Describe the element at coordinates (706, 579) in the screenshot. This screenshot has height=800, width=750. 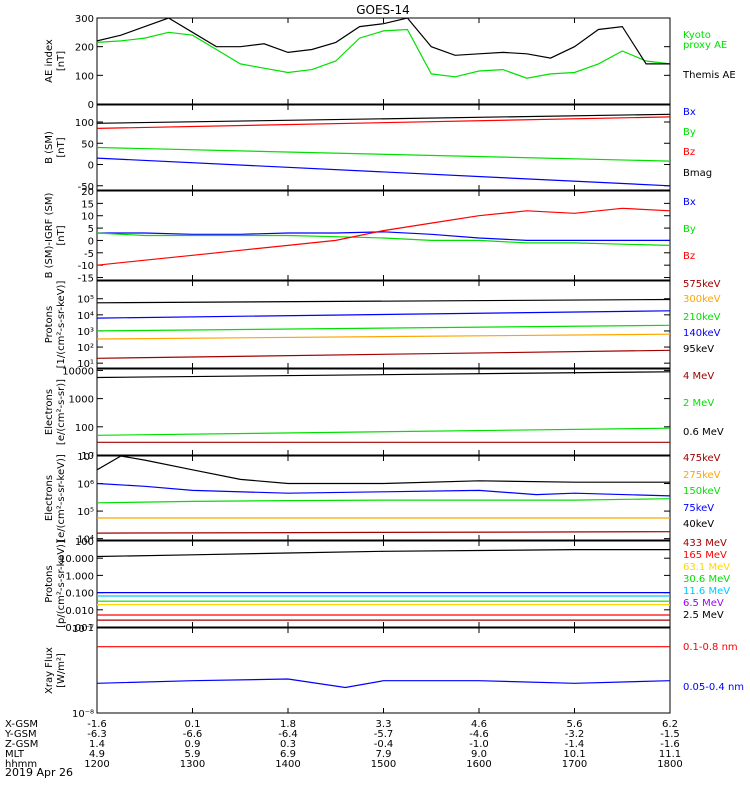
I see `legend-entry: 30.6 MeV` at that location.